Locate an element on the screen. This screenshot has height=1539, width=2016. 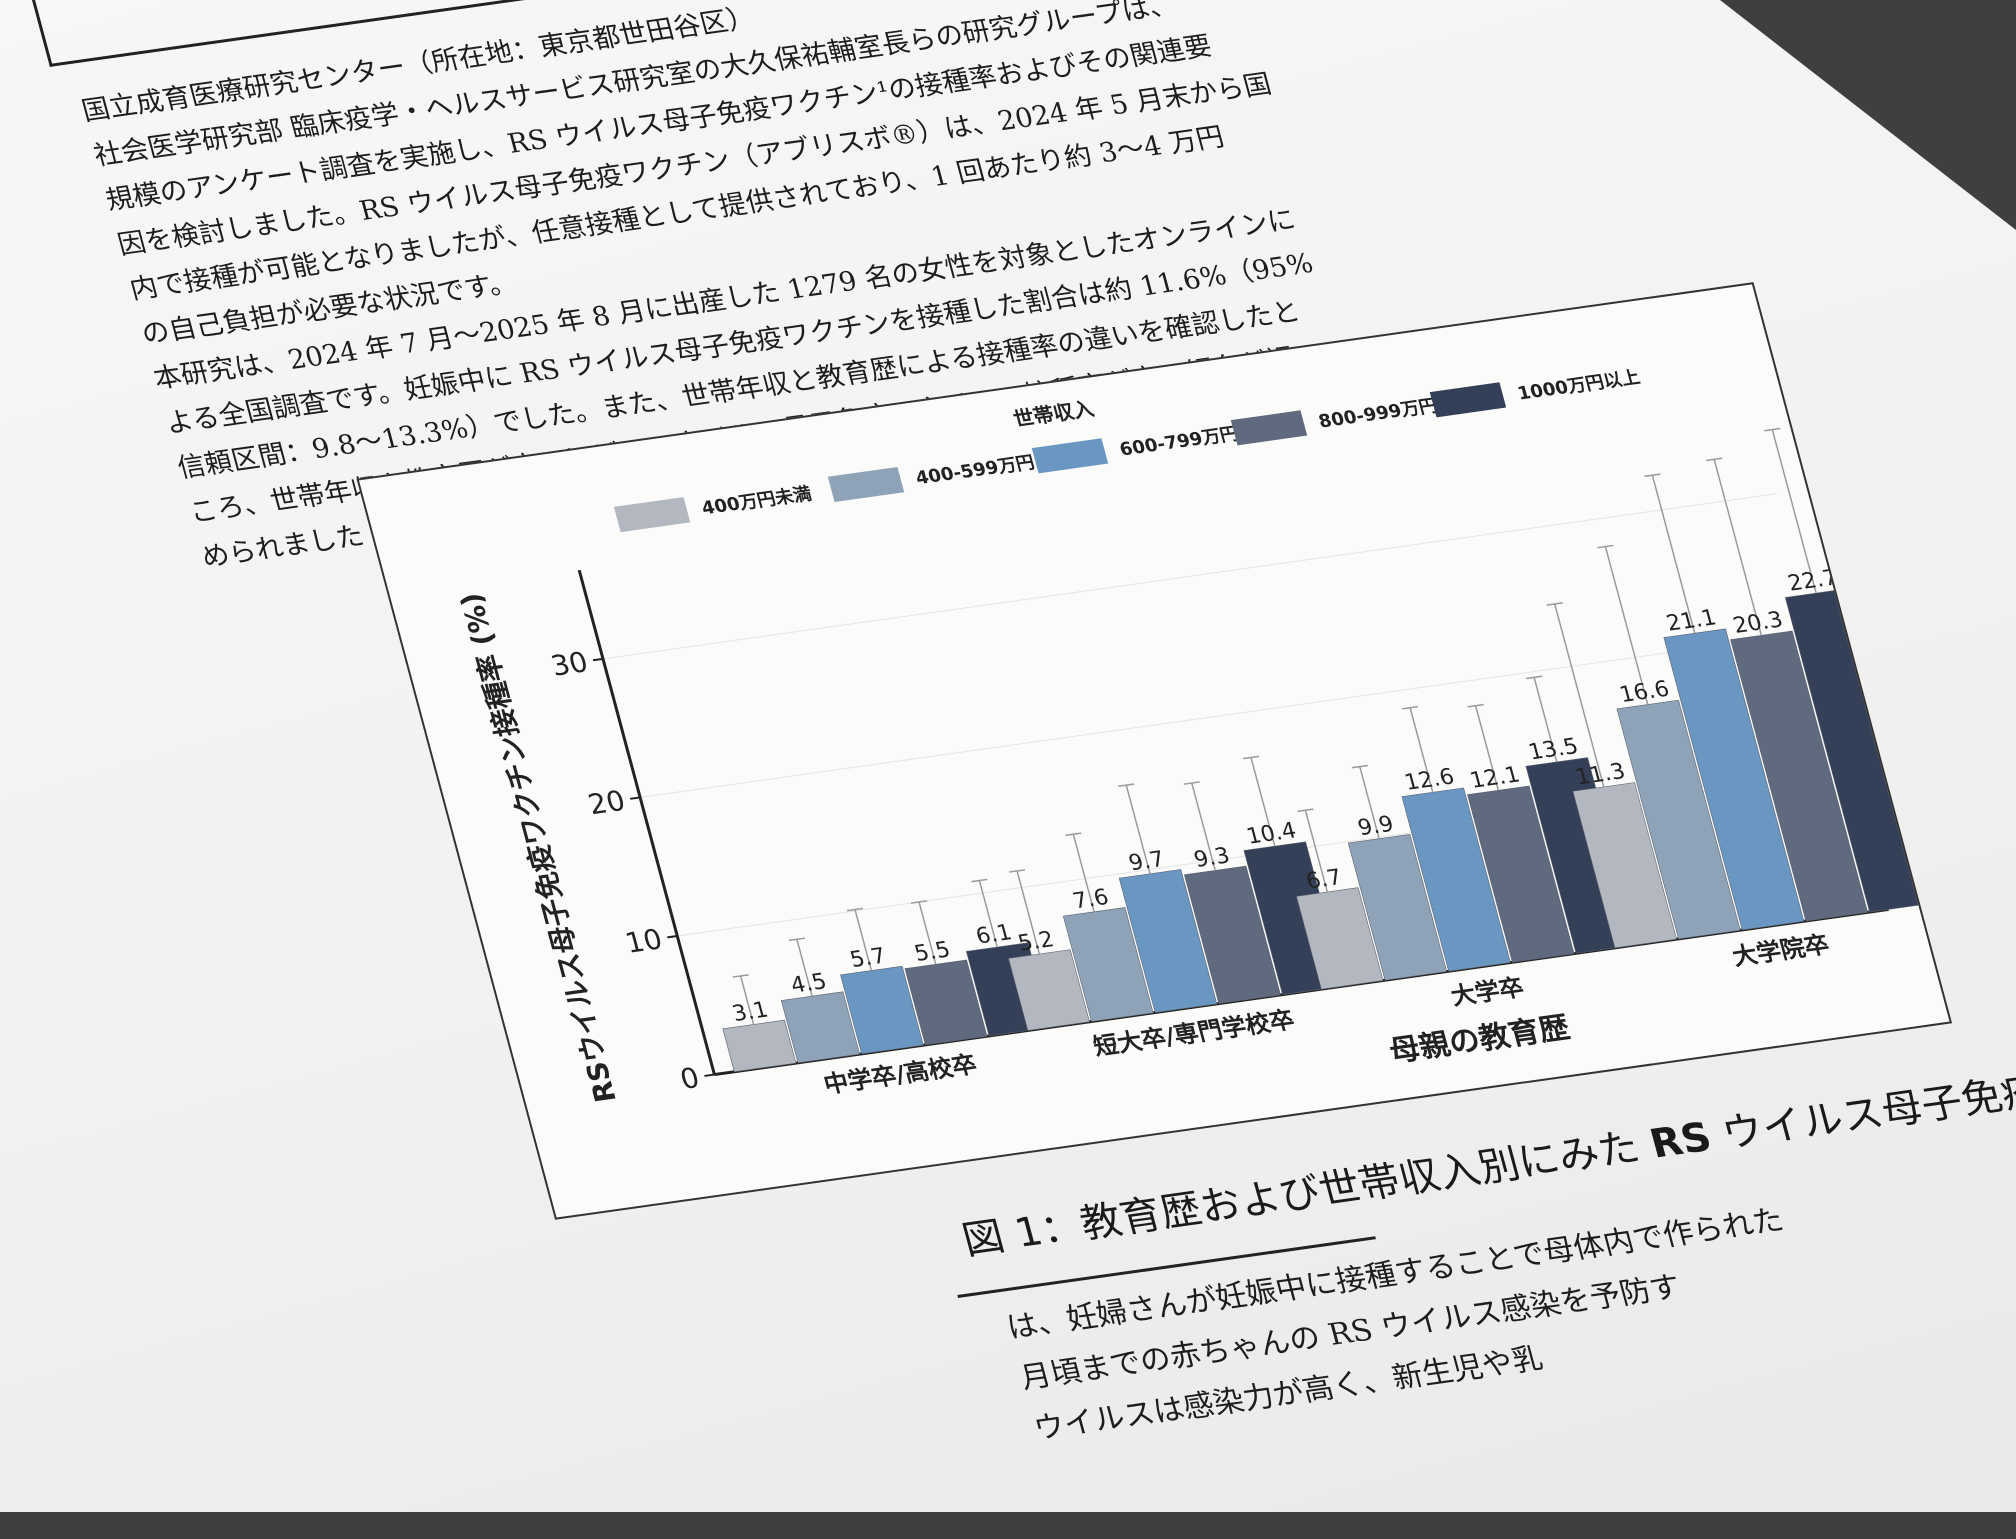
caption-suffix: ウイルス母子免疫ワクチ is located at coordinates (1866, 1104).